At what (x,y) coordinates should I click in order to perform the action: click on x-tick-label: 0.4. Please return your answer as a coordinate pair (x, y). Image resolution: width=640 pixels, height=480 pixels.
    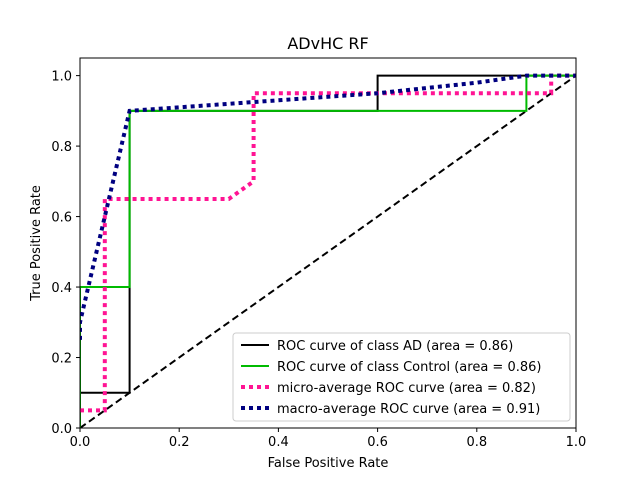
    Looking at the image, I should click on (278, 442).